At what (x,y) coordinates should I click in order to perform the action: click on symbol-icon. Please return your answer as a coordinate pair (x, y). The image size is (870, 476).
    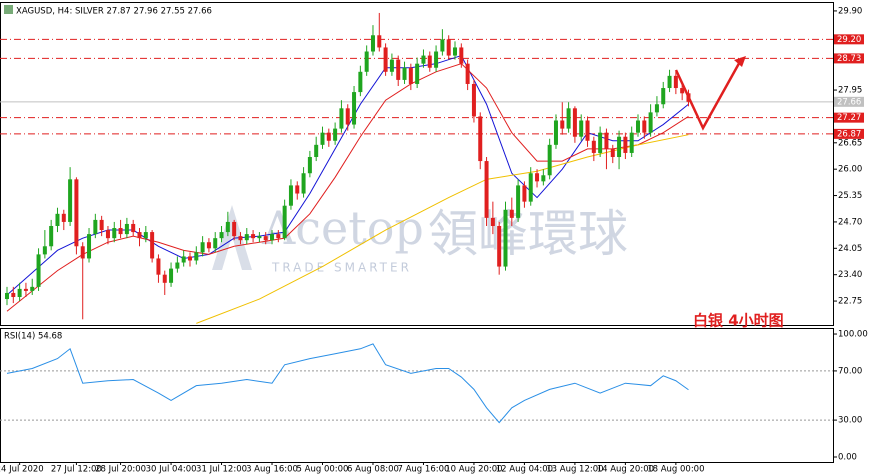
    Looking at the image, I should click on (8, 9).